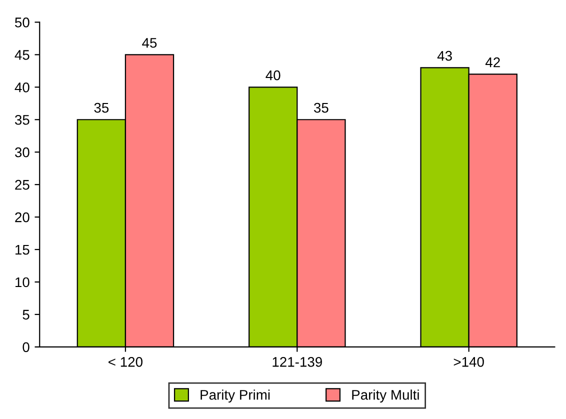 The height and width of the screenshot is (419, 566). I want to click on legend-label: Parity Multi, so click(385, 396).